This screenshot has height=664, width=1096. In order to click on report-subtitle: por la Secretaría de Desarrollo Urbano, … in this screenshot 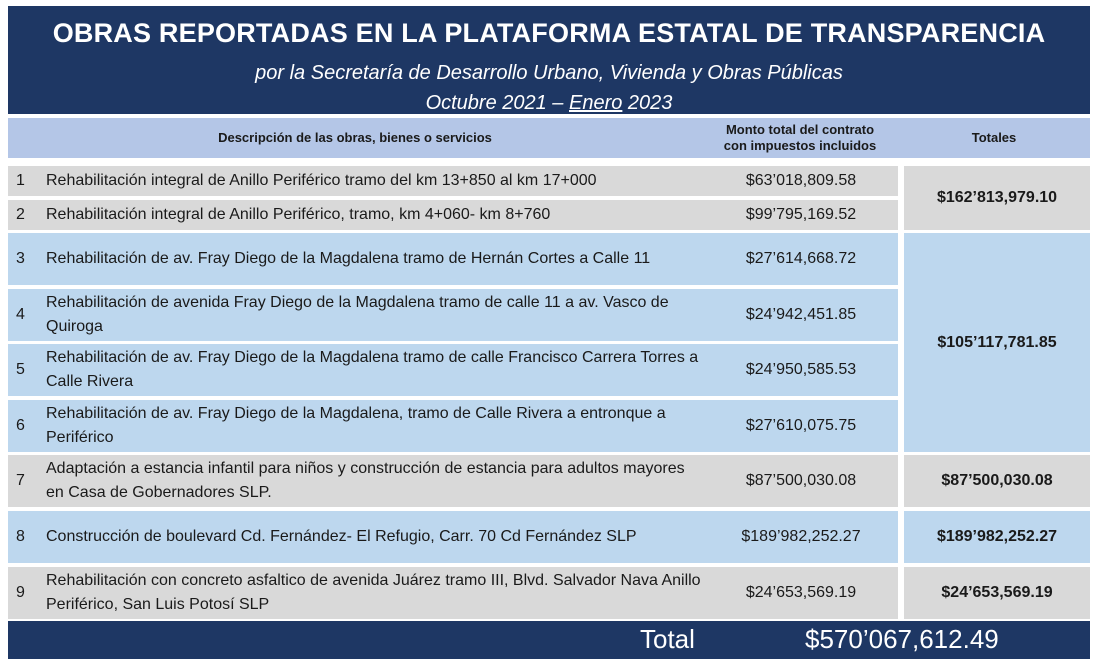, I will do `click(549, 73)`.